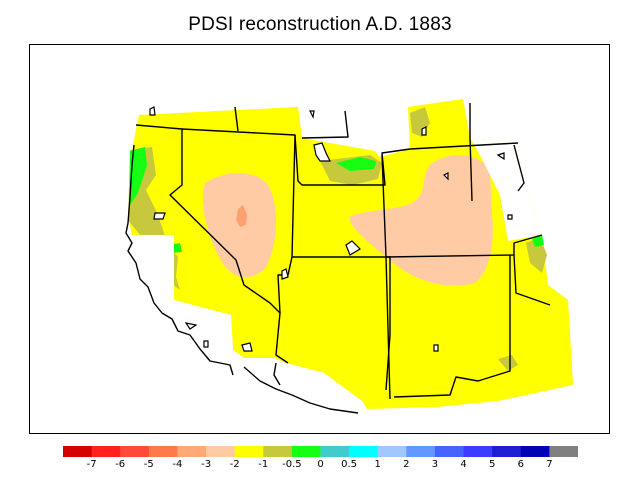 The height and width of the screenshot is (480, 640). Describe the element at coordinates (406, 464) in the screenshot. I see `colorbar-tick-label: 2` at that location.